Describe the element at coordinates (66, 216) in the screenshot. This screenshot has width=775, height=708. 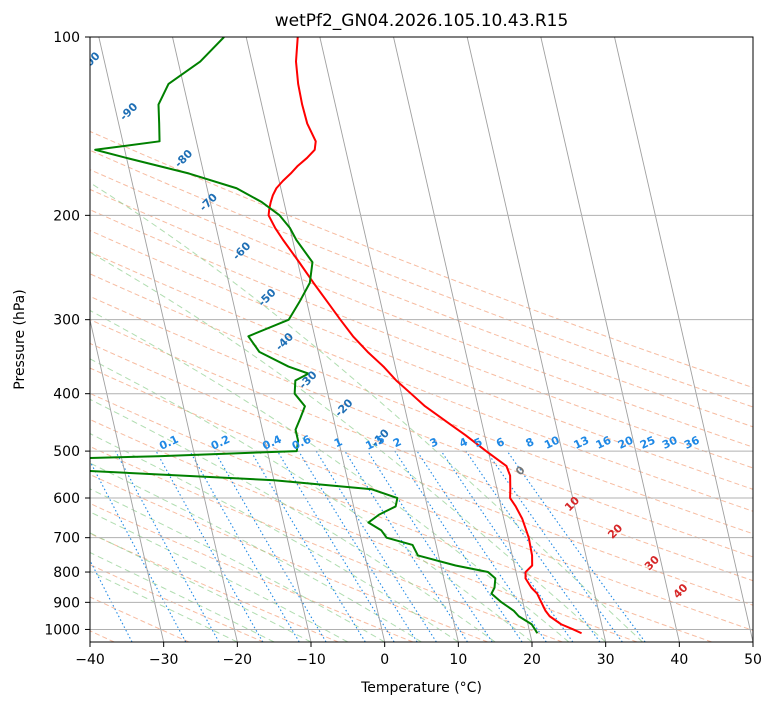
I see `y-tick-label: 200` at that location.